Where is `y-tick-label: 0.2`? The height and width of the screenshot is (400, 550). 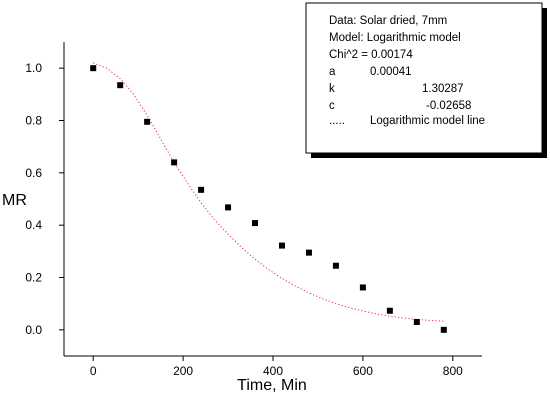
y-tick-label: 0.2 is located at coordinates (33, 278).